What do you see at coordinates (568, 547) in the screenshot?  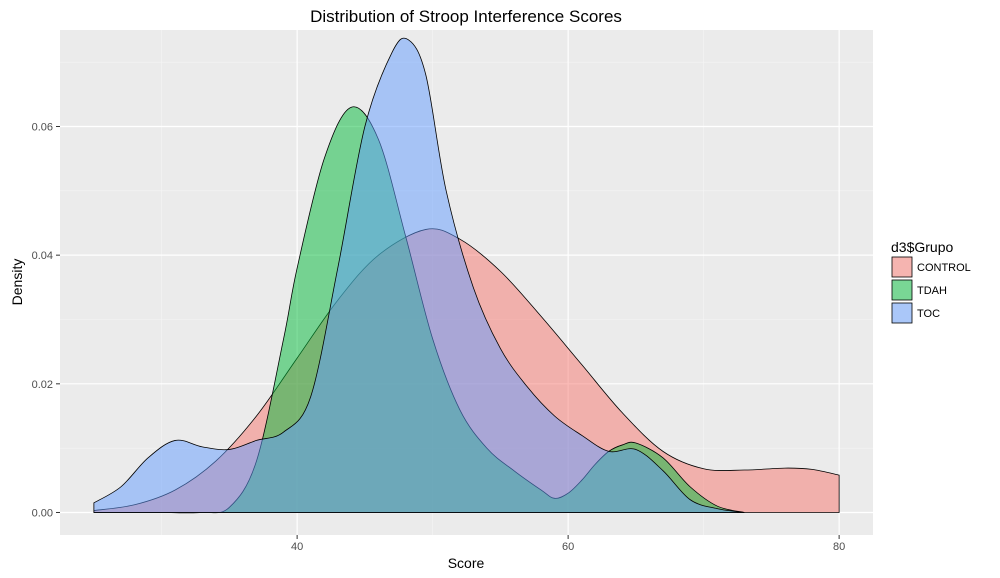 I see `x-tick-label: 60` at bounding box center [568, 547].